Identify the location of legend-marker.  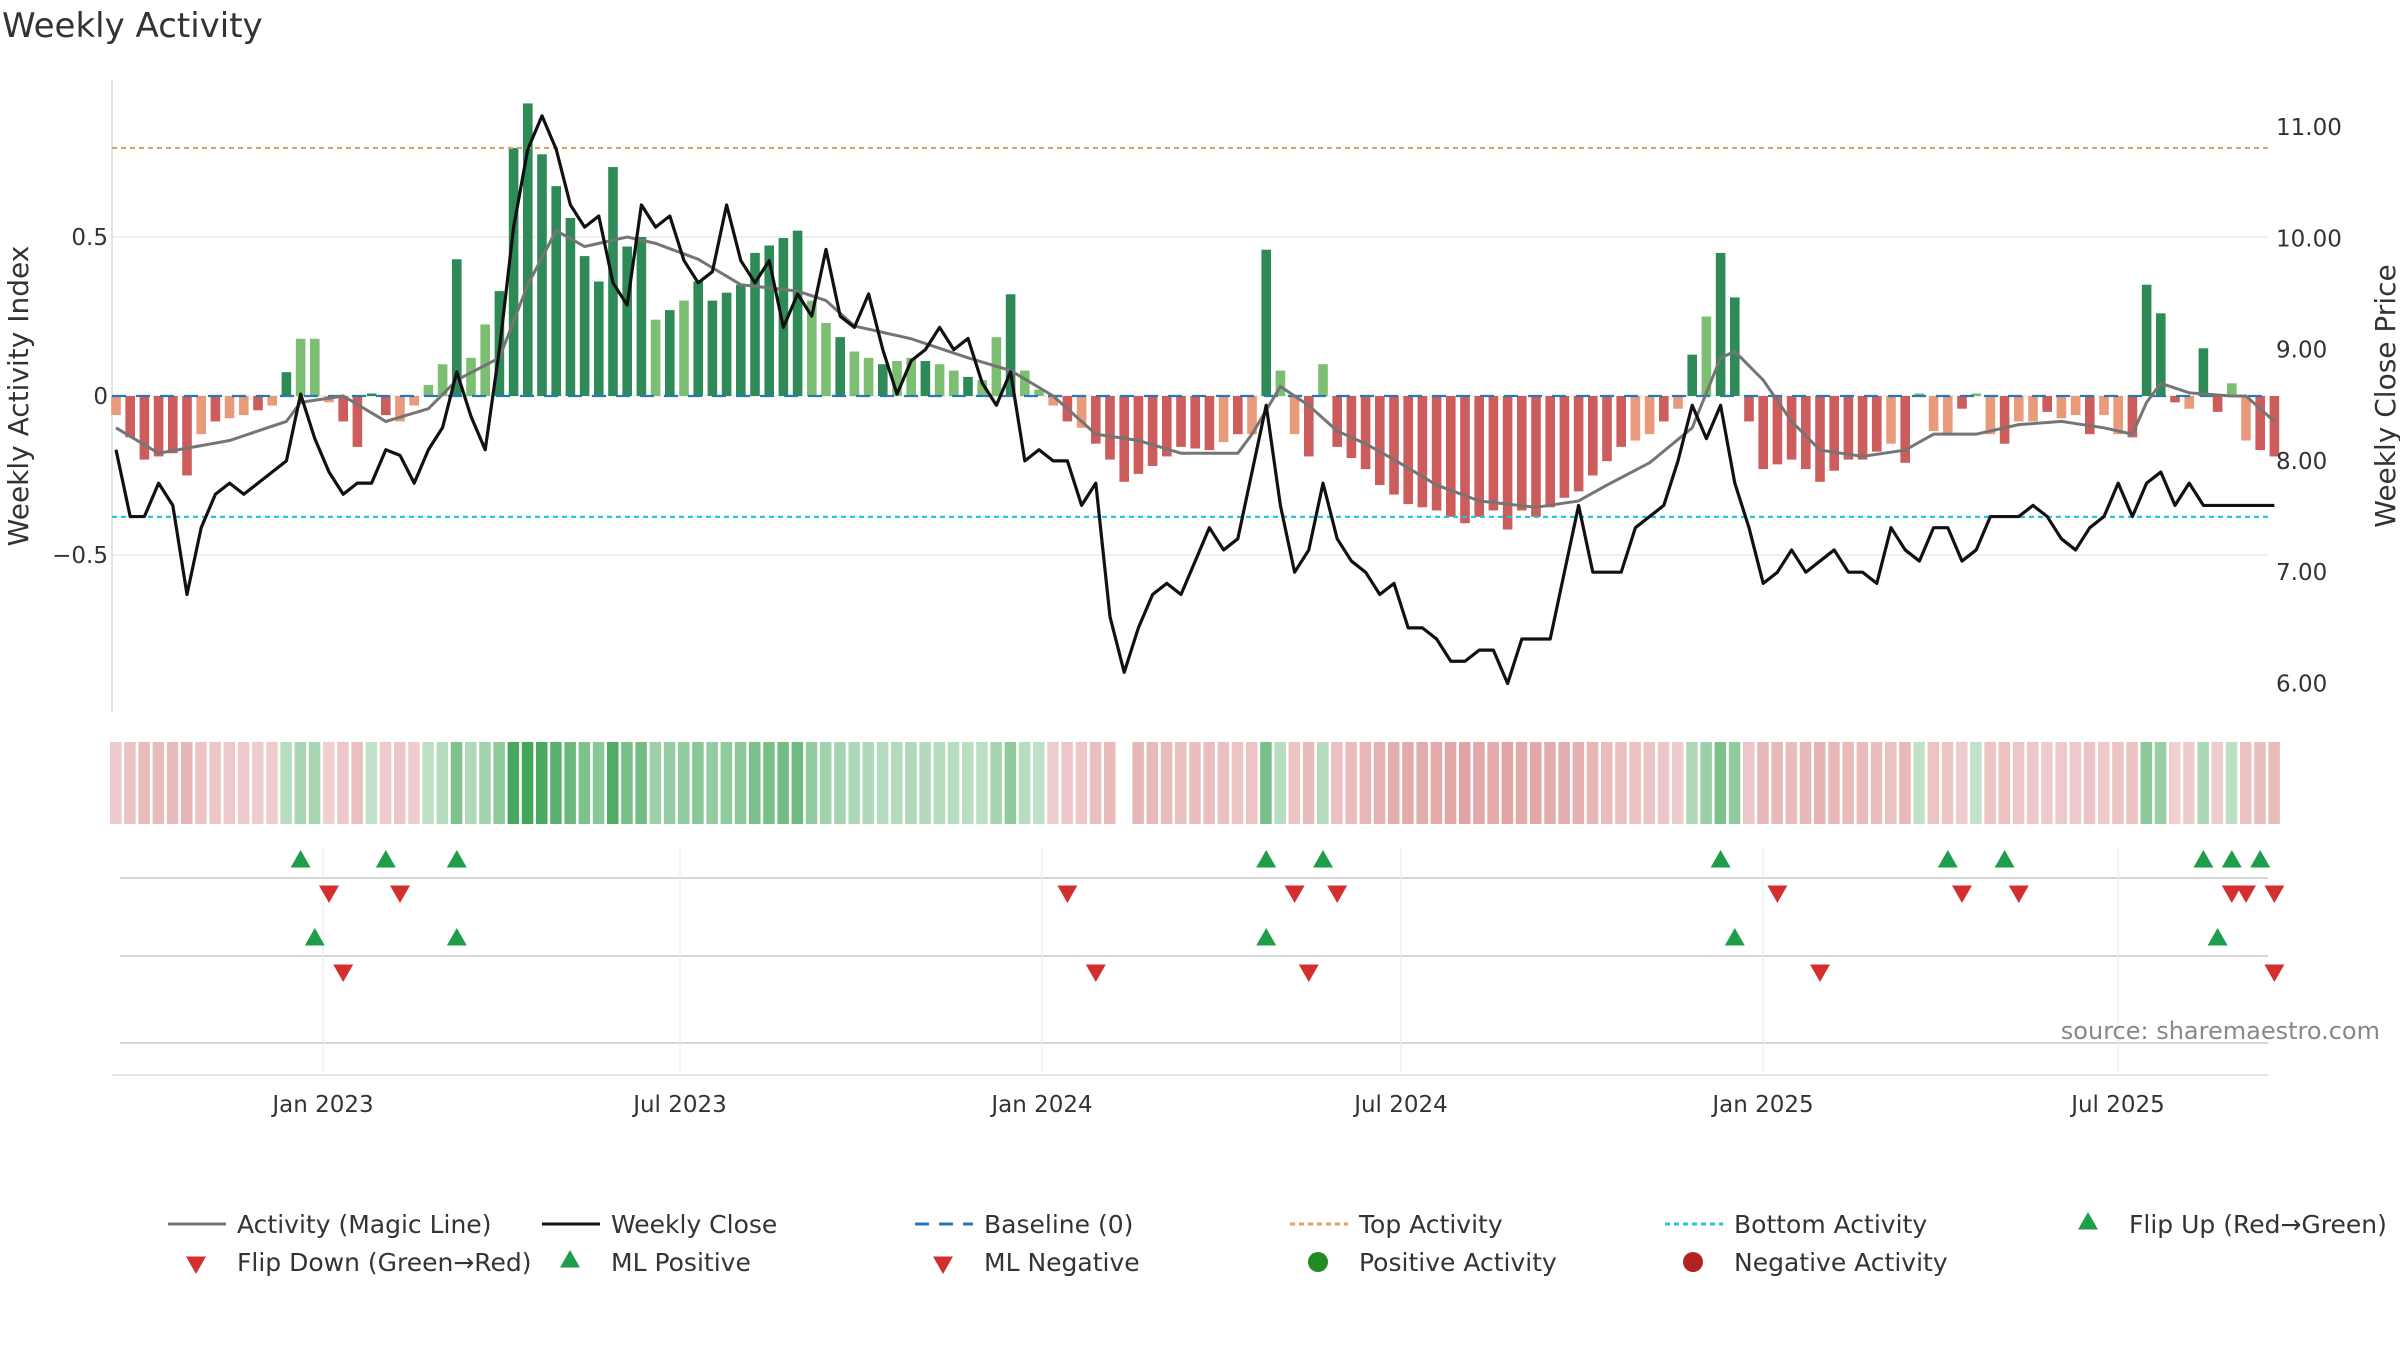
(1318, 1262).